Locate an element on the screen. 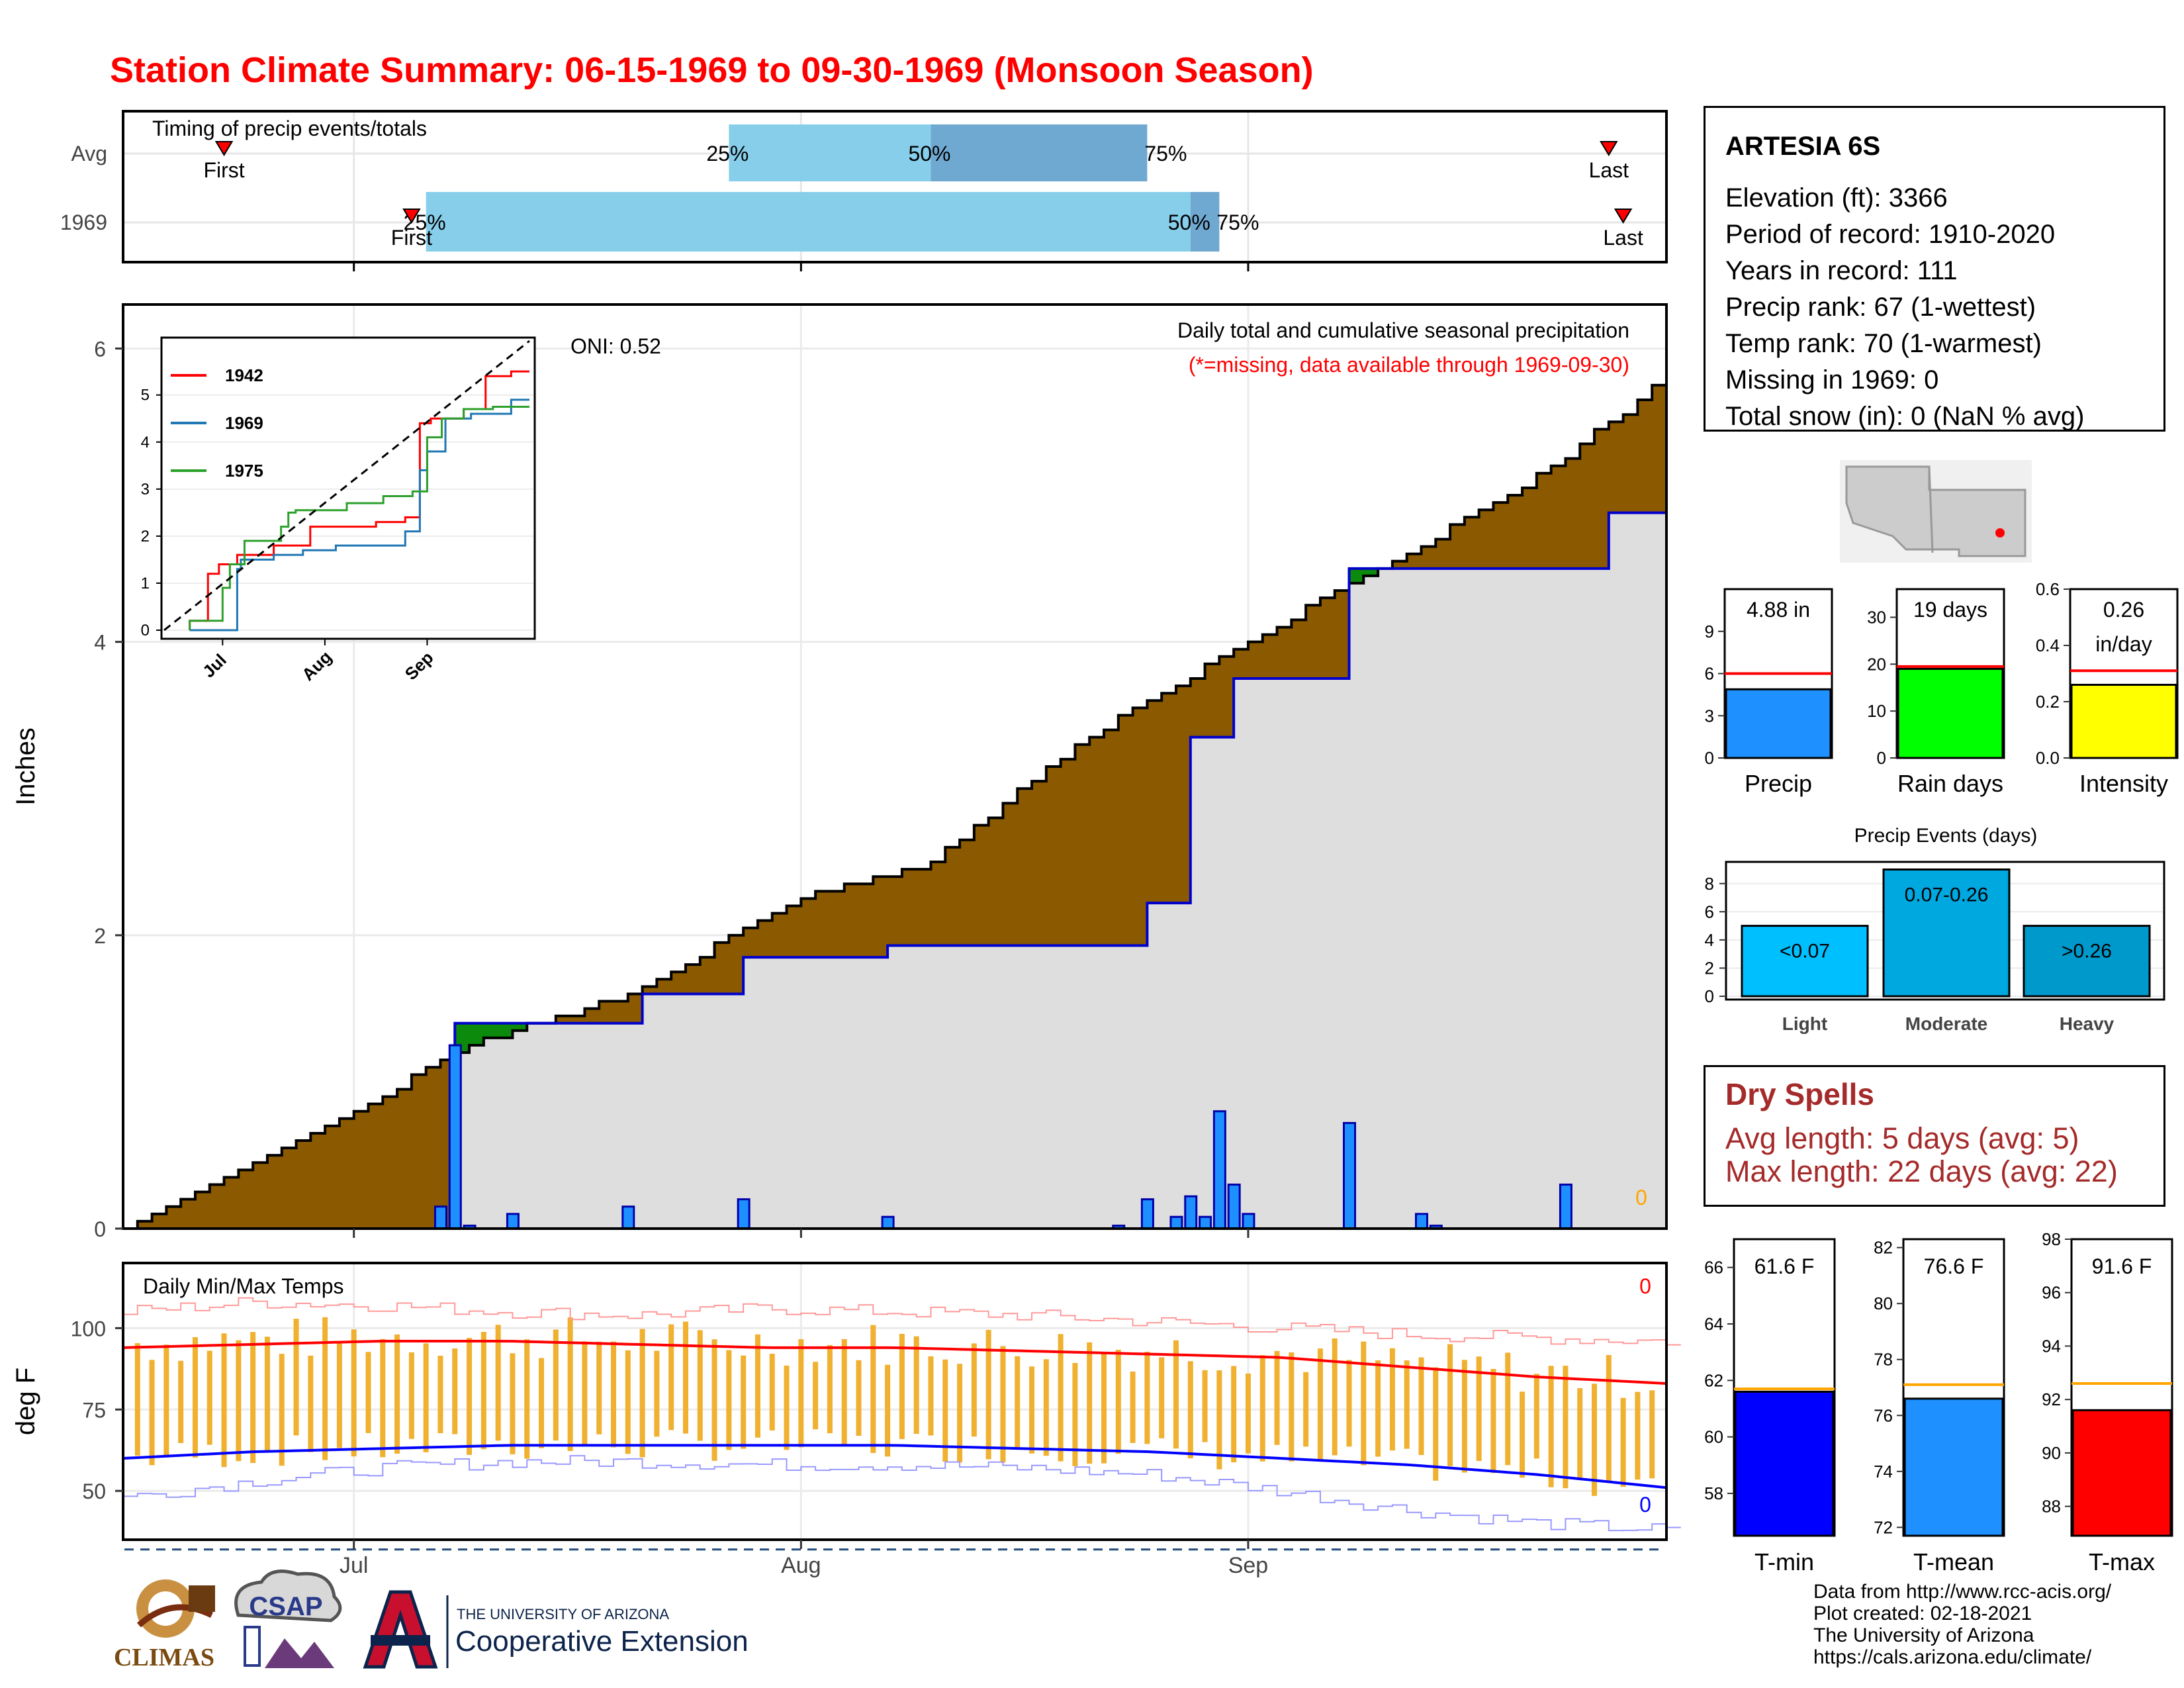  temp-bar-ytick-label: 80 is located at coordinates (1883, 1303).